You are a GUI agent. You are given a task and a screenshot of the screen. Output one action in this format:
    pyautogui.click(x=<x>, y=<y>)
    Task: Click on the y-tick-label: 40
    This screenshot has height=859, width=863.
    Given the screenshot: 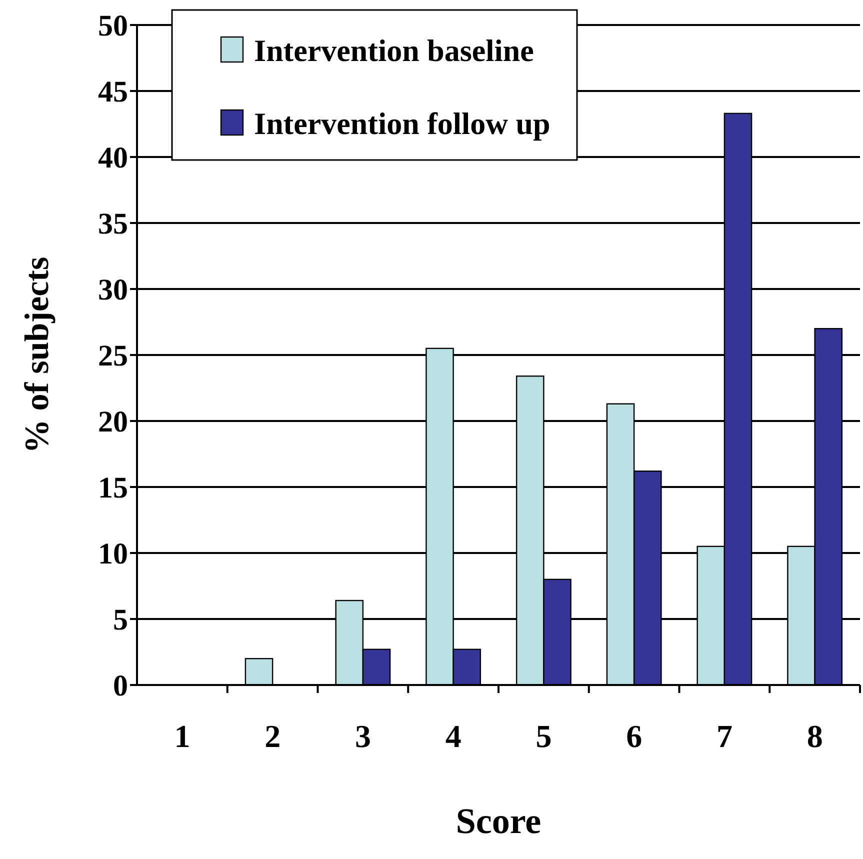 What is the action you would take?
    pyautogui.click(x=113, y=158)
    